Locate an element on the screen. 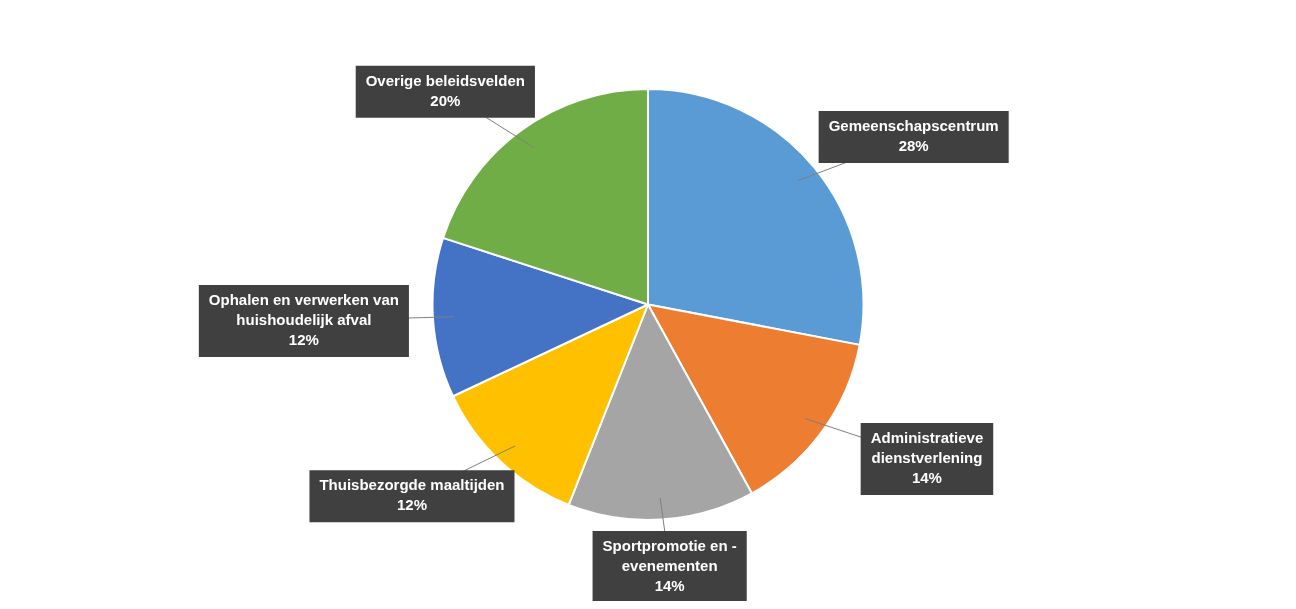  slice-label: Thuisbezorgde maaltijden is located at coordinates (412, 485).